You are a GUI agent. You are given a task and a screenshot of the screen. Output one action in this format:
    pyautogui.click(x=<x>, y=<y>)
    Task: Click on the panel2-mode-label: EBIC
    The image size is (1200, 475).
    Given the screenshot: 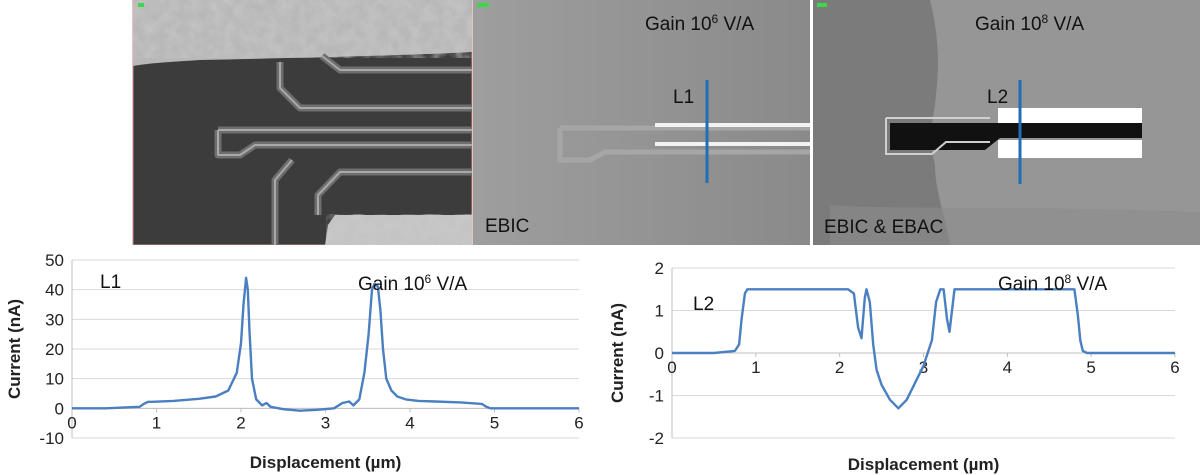 What is the action you would take?
    pyautogui.click(x=507, y=226)
    